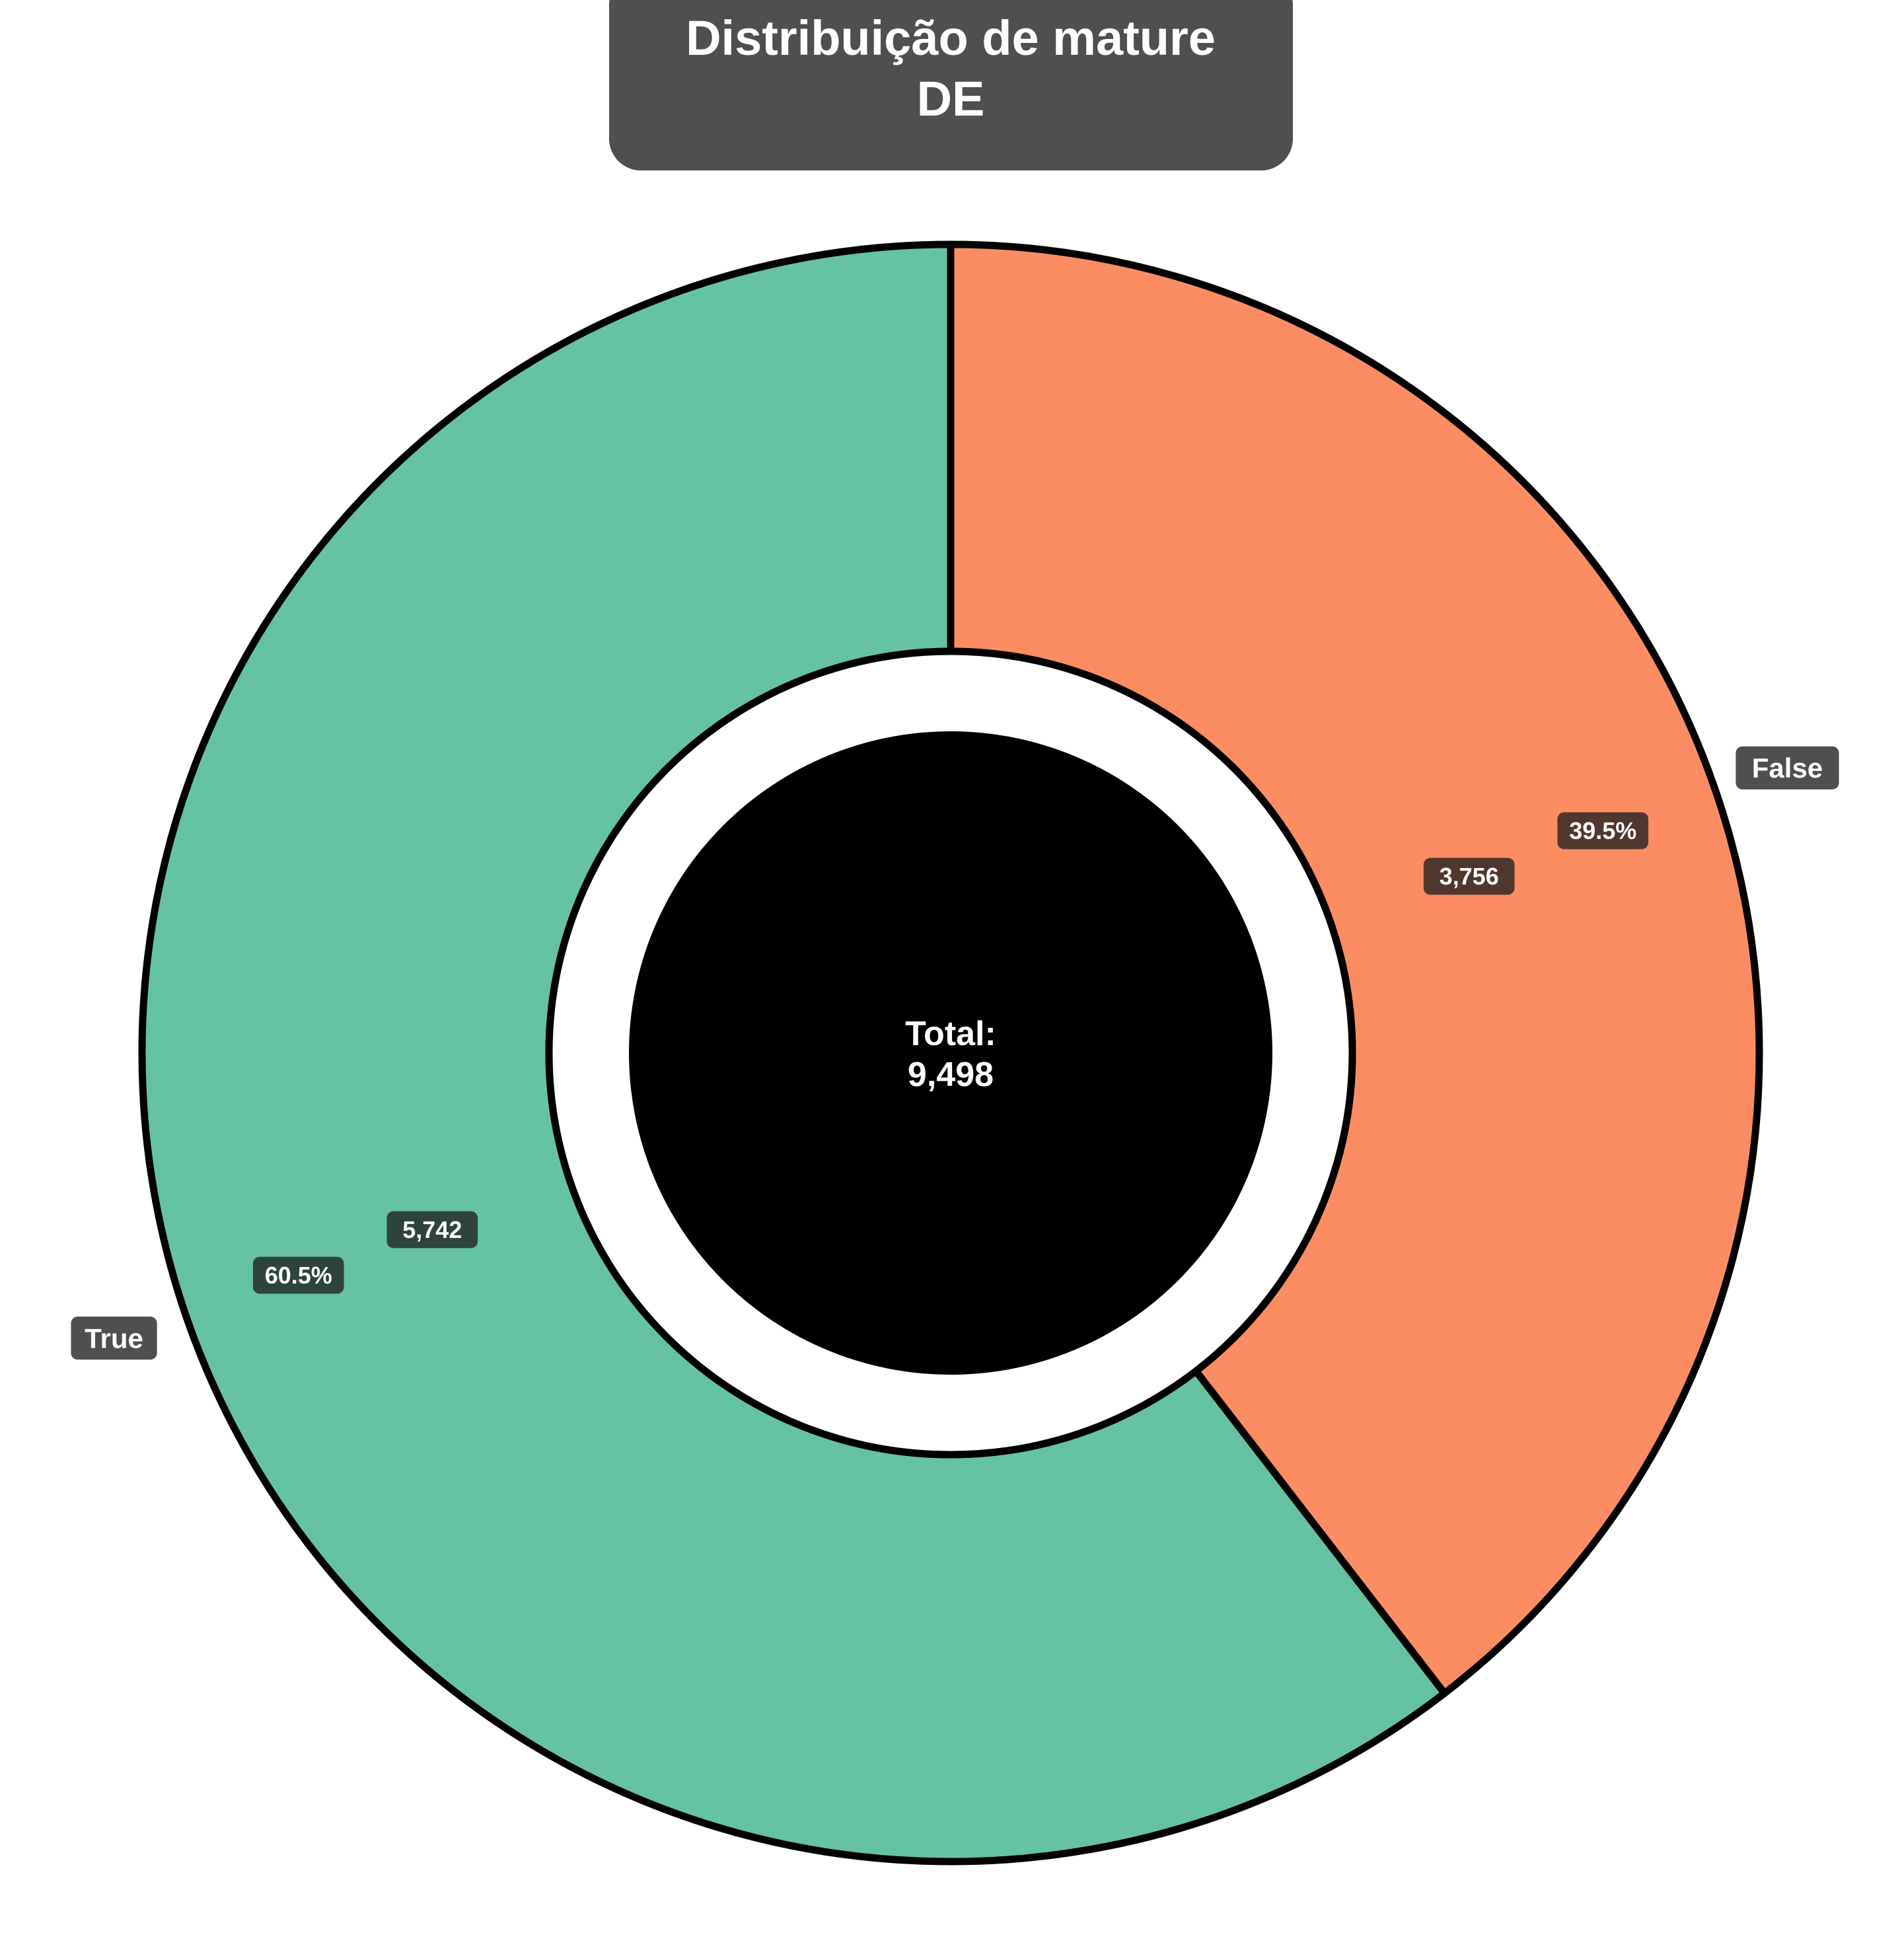 The image size is (1902, 1960). I want to click on center-total-label: Total:, so click(950, 1034).